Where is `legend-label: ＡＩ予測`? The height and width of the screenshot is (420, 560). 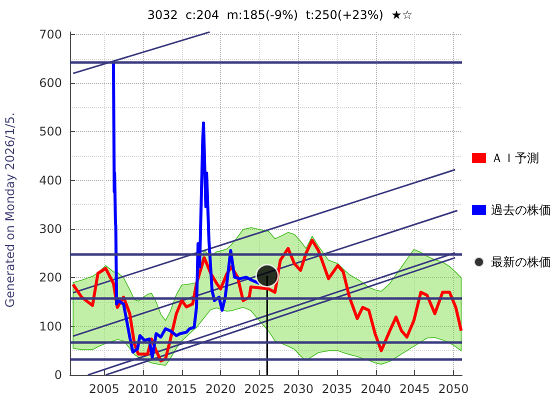
legend-label: ＡＩ予測 is located at coordinates (515, 158).